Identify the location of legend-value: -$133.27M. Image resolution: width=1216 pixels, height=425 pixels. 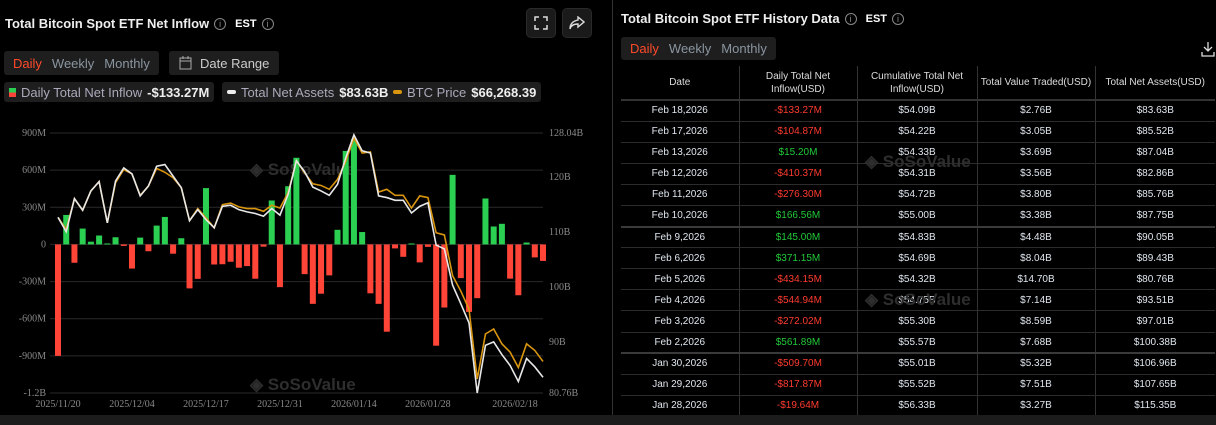
(178, 92).